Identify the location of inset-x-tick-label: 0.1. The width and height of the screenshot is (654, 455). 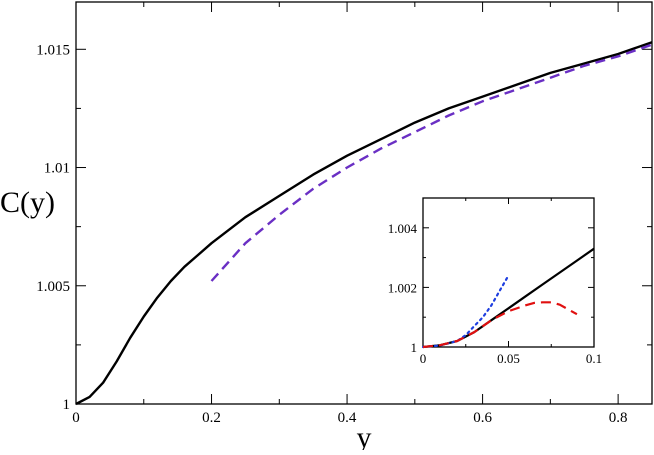
(594, 358).